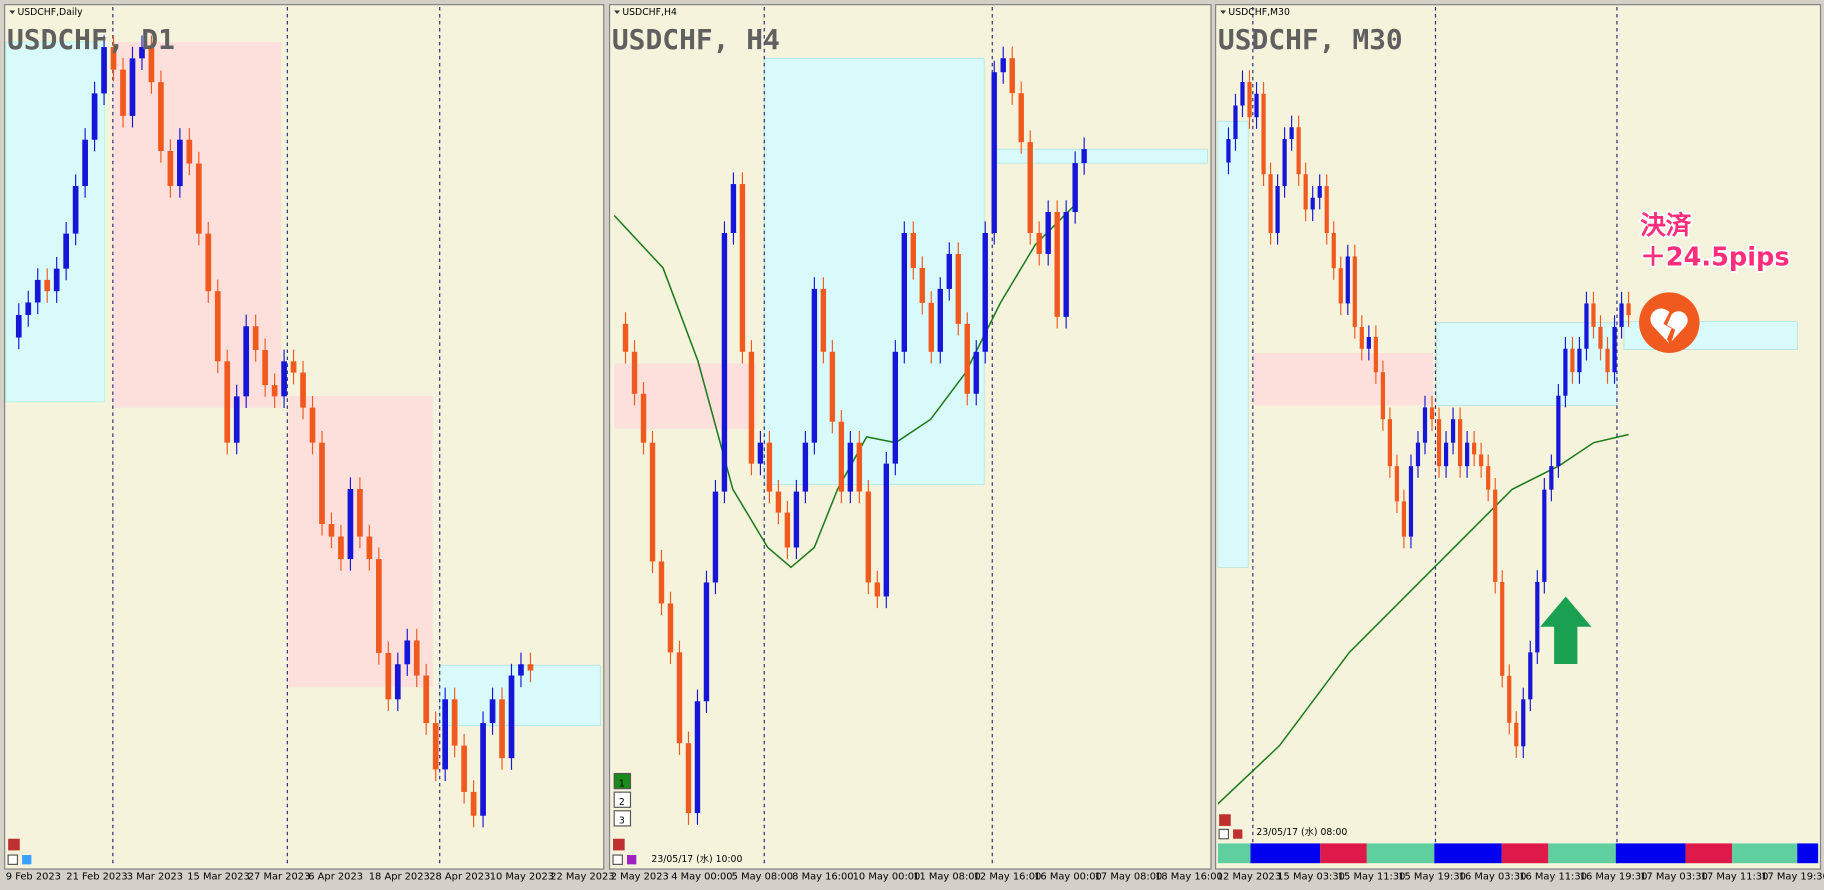 The height and width of the screenshot is (890, 1824). Describe the element at coordinates (947, 877) in the screenshot. I see `x-axis-label: 11 May 08:00` at that location.